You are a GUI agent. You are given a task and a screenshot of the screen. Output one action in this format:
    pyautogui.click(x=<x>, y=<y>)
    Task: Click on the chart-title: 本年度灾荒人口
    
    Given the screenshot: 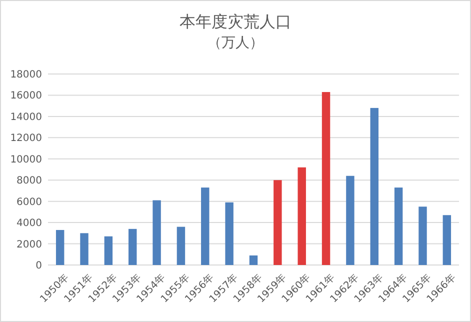 What is the action you would take?
    pyautogui.click(x=236, y=21)
    